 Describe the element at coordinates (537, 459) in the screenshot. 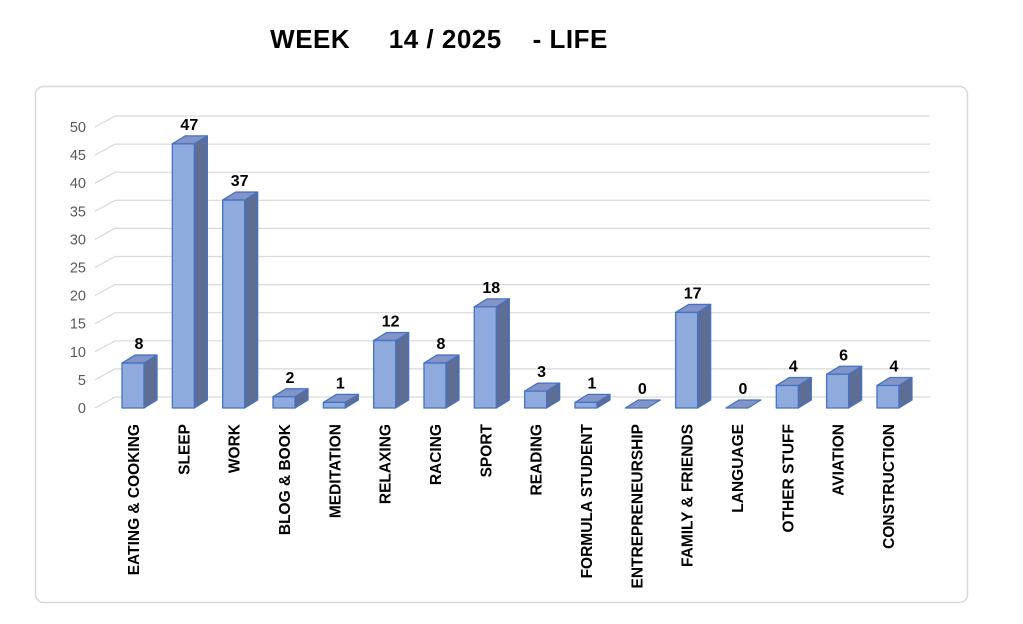

I see `category-label-reading: READING` at that location.